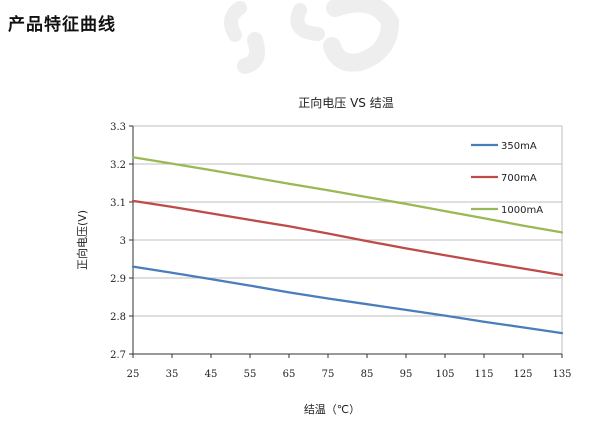  I want to click on legend-label-1000mA: 1000mA, so click(522, 210).